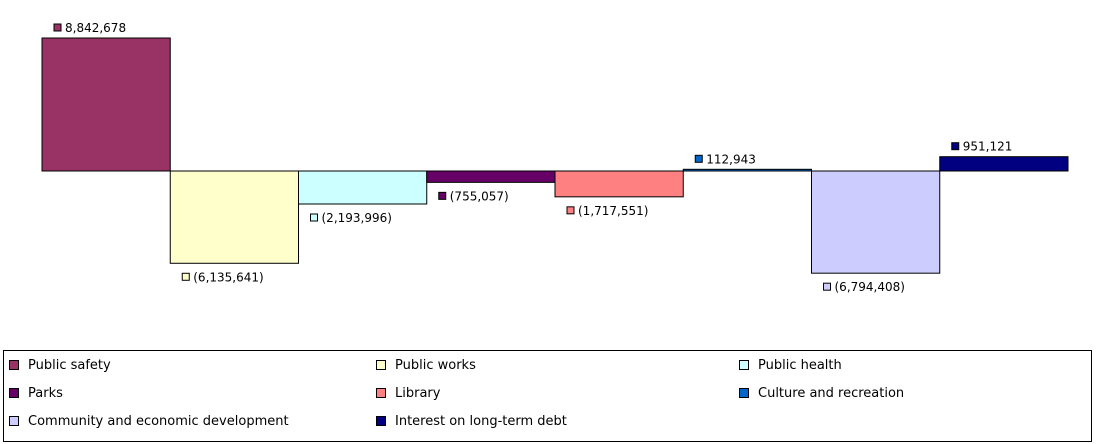  I want to click on data-label-1: 8,842,678, so click(89, 28).